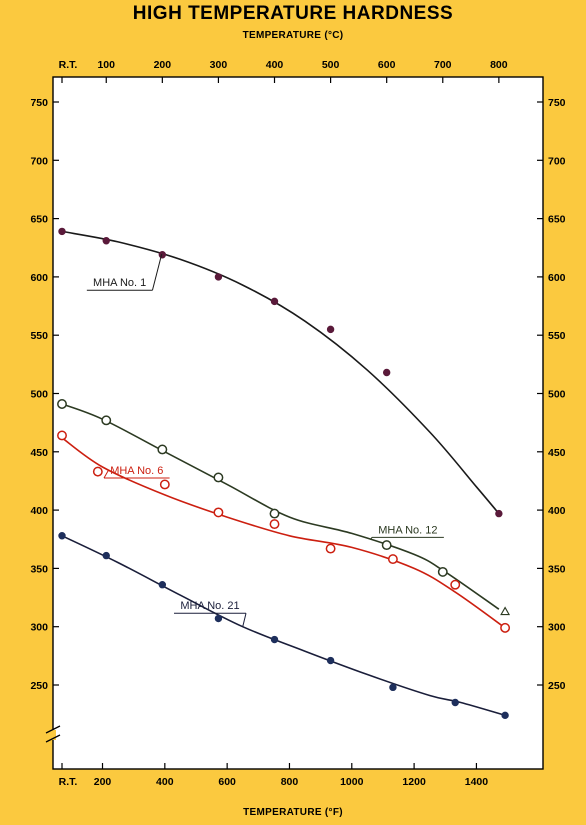  I want to click on chart-title: HIGH TEMPERATURE HARDNESS, so click(293, 13).